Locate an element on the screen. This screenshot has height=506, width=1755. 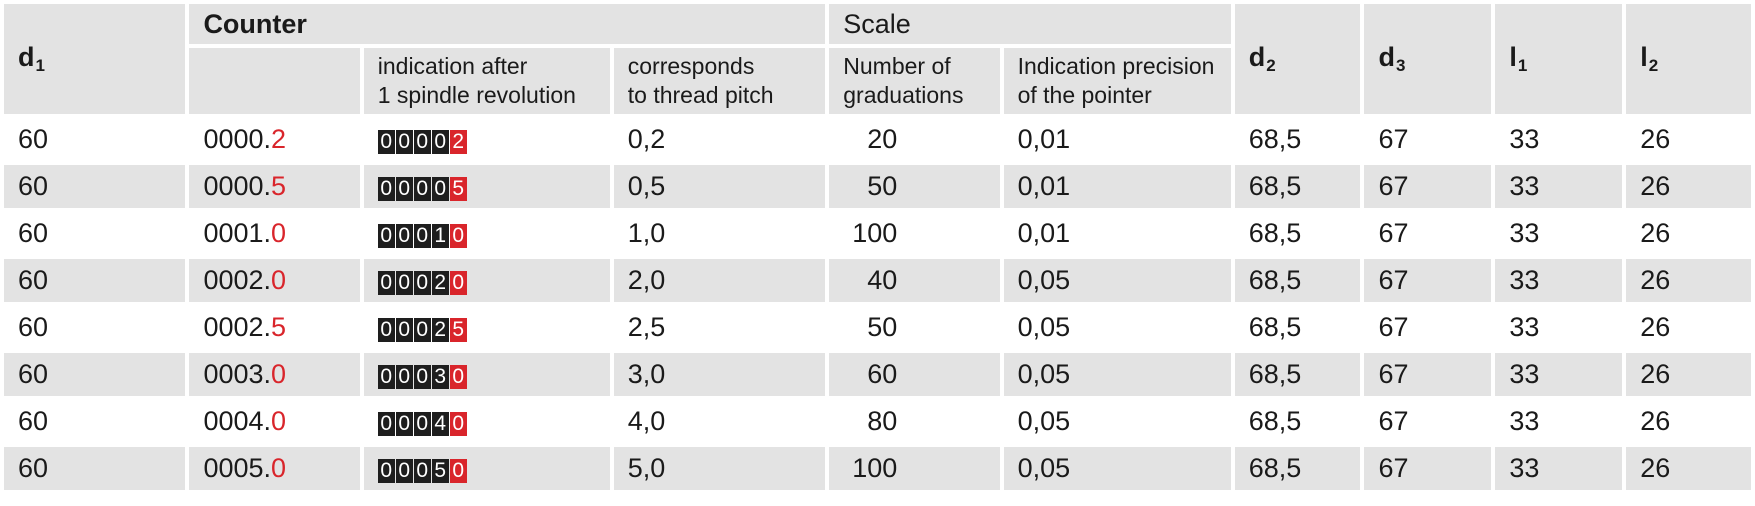
header-d3: d3 is located at coordinates (1428, 59).